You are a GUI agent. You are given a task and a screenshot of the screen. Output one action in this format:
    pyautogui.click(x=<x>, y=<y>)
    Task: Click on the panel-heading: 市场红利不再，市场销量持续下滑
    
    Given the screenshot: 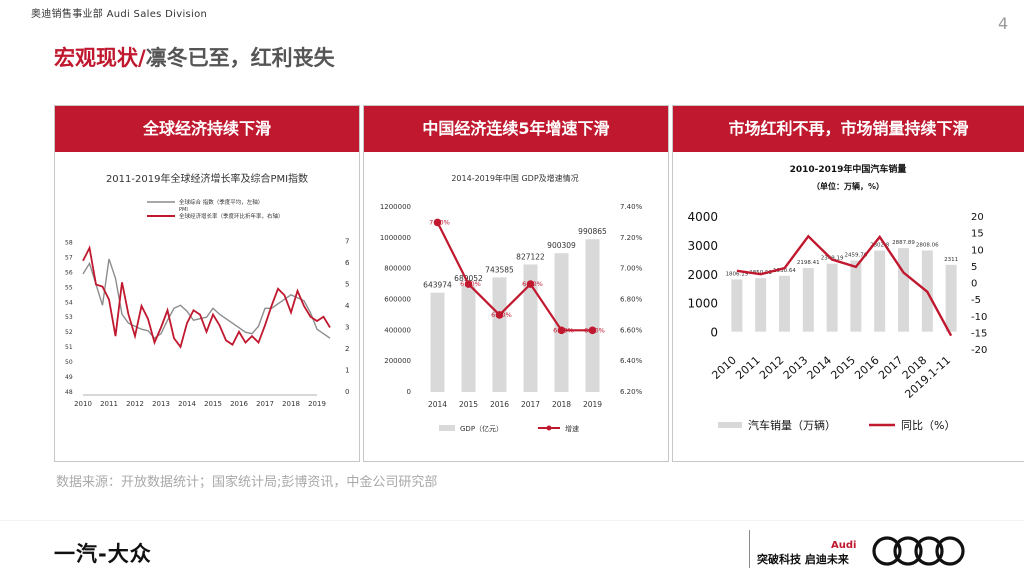 What is the action you would take?
    pyautogui.click(x=848, y=129)
    